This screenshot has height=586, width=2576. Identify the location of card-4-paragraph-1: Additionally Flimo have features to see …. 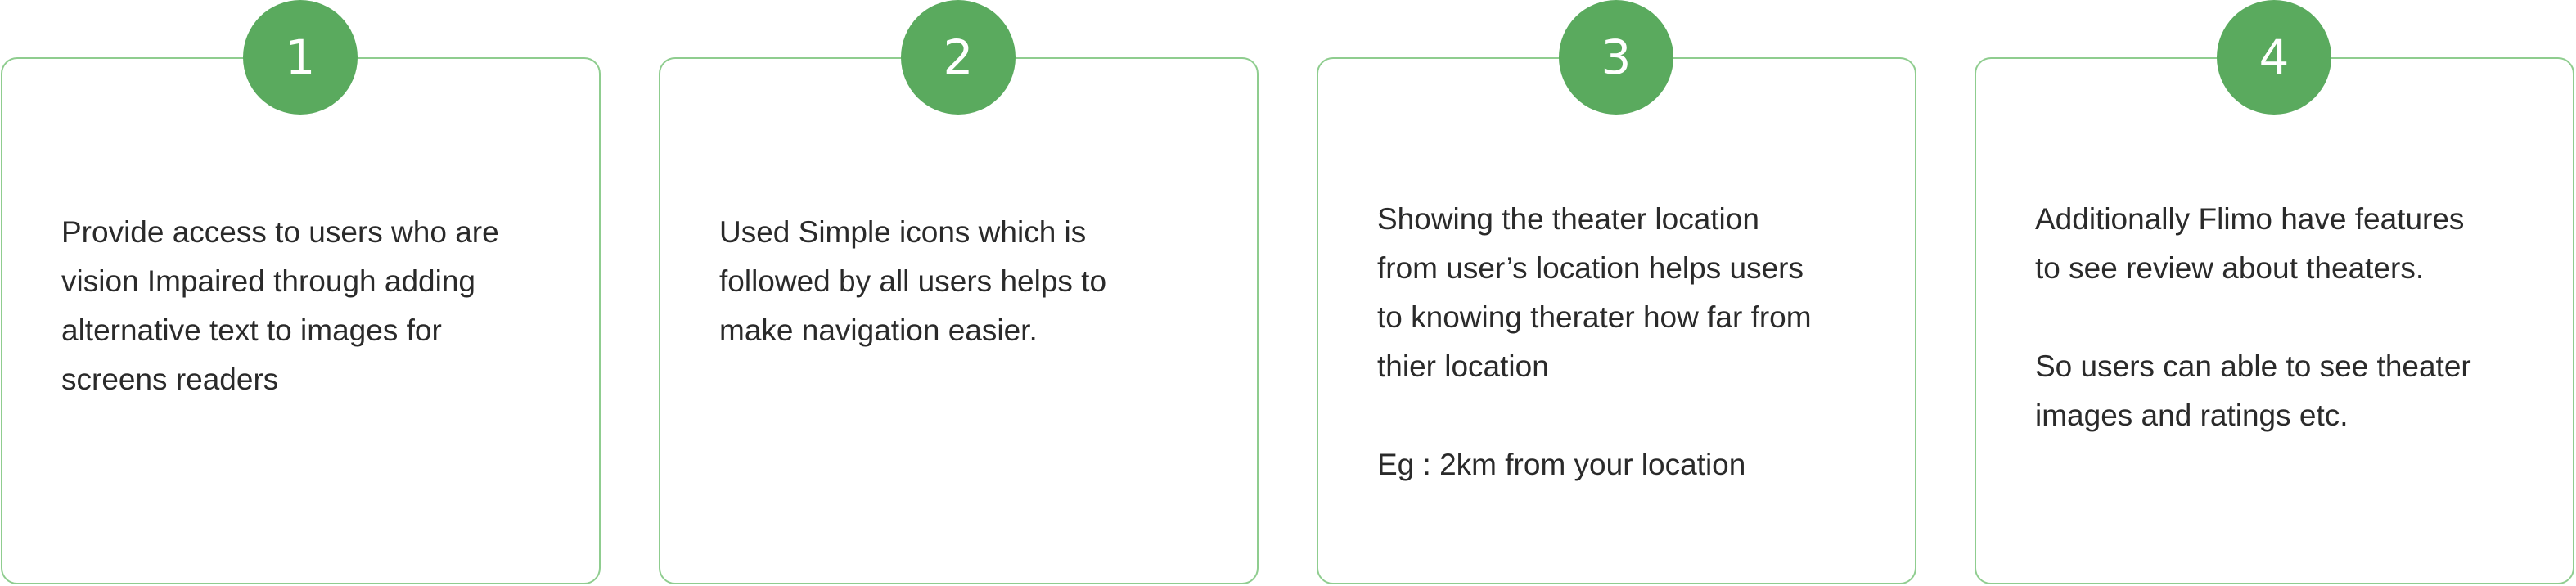
(2250, 244).